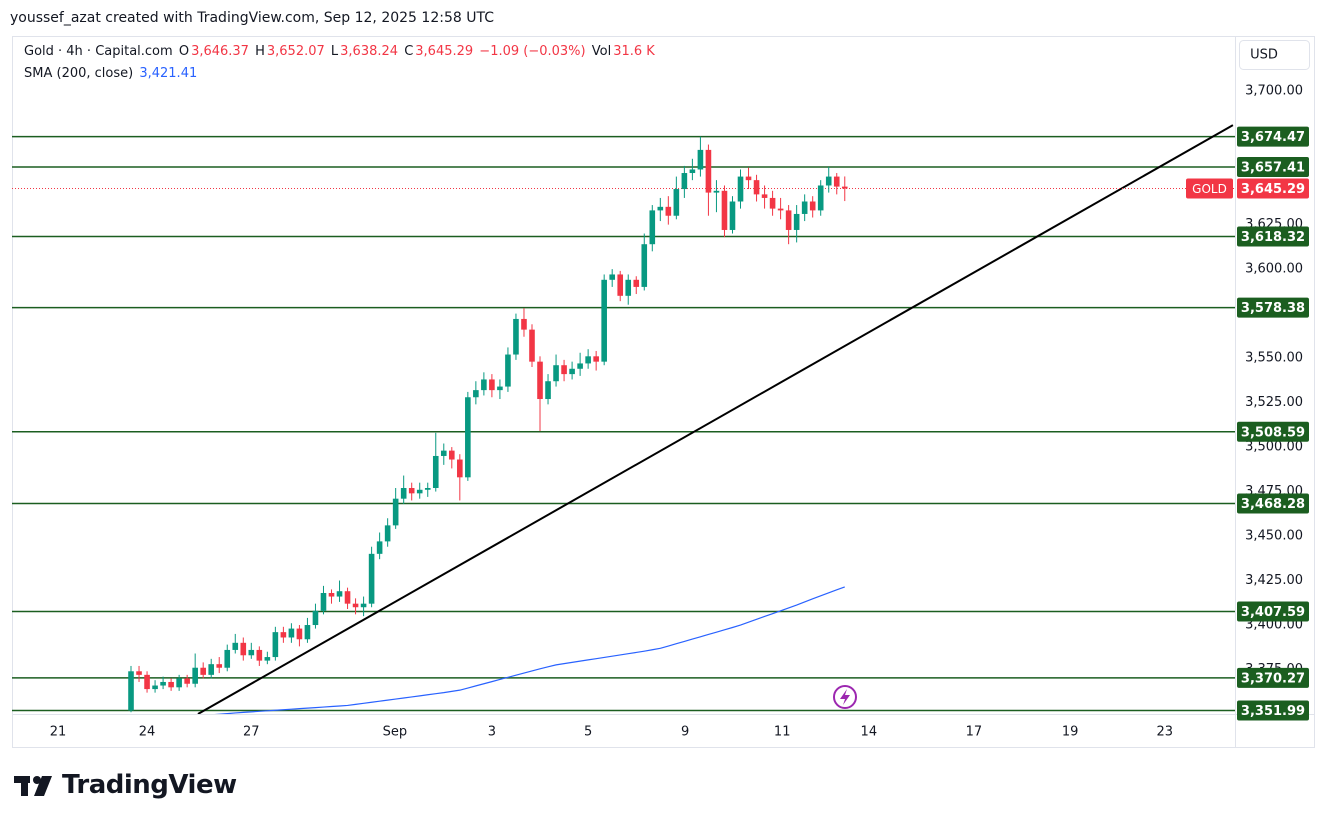  Describe the element at coordinates (1274, 580) in the screenshot. I see `y-tick-label: 3,425.00` at that location.